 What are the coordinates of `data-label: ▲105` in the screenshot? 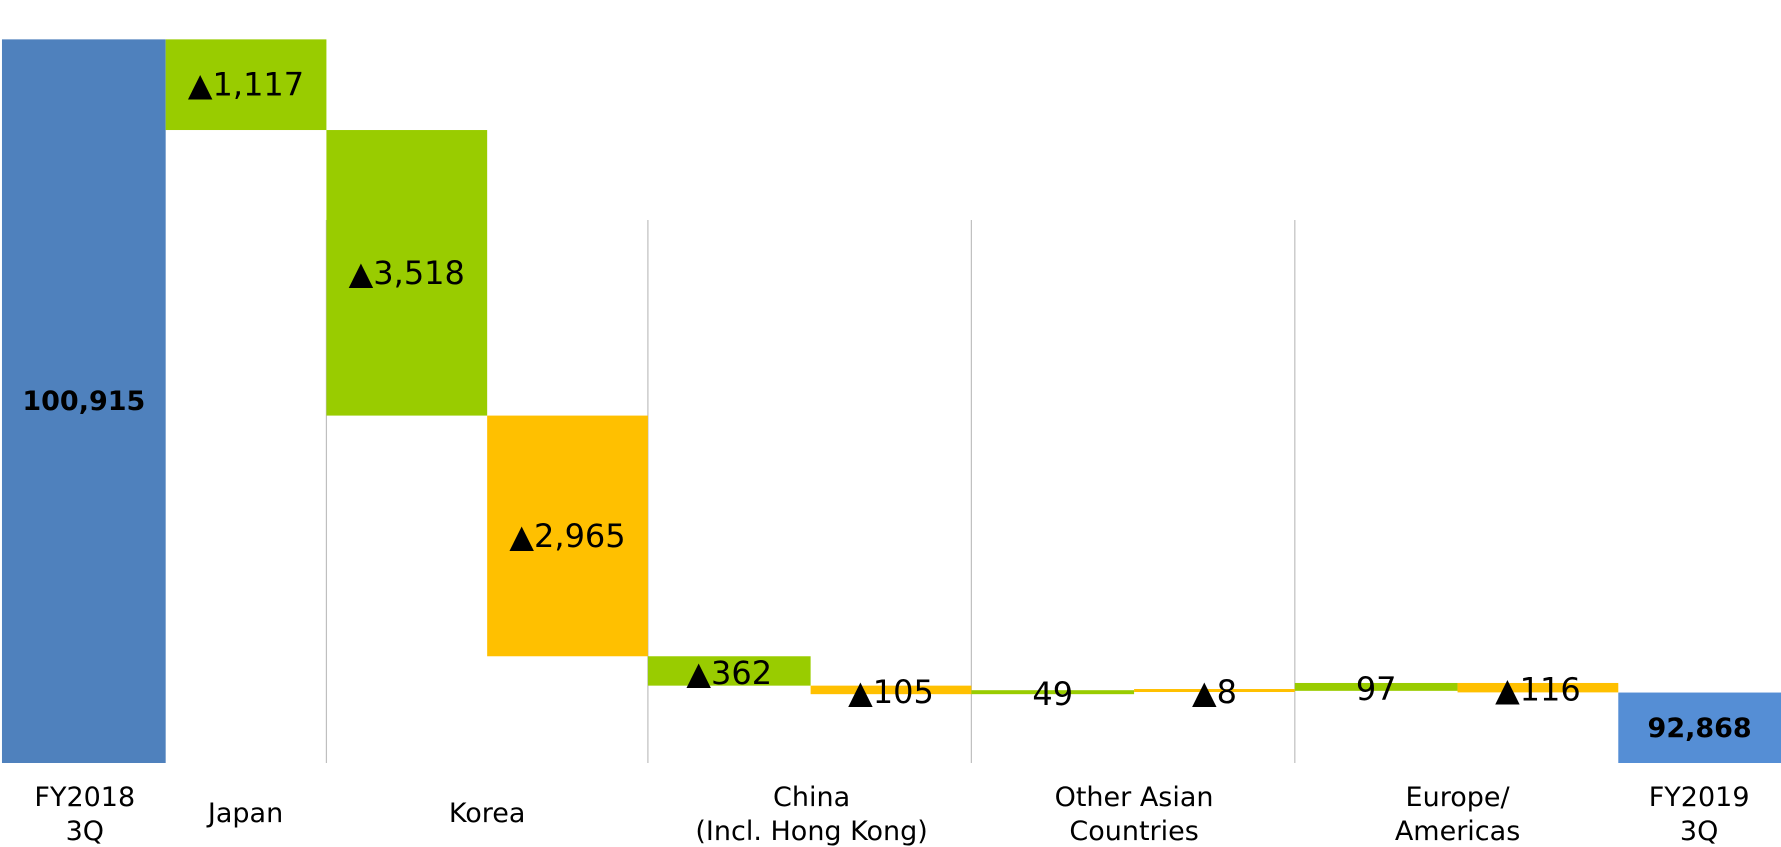 It's located at (891, 692).